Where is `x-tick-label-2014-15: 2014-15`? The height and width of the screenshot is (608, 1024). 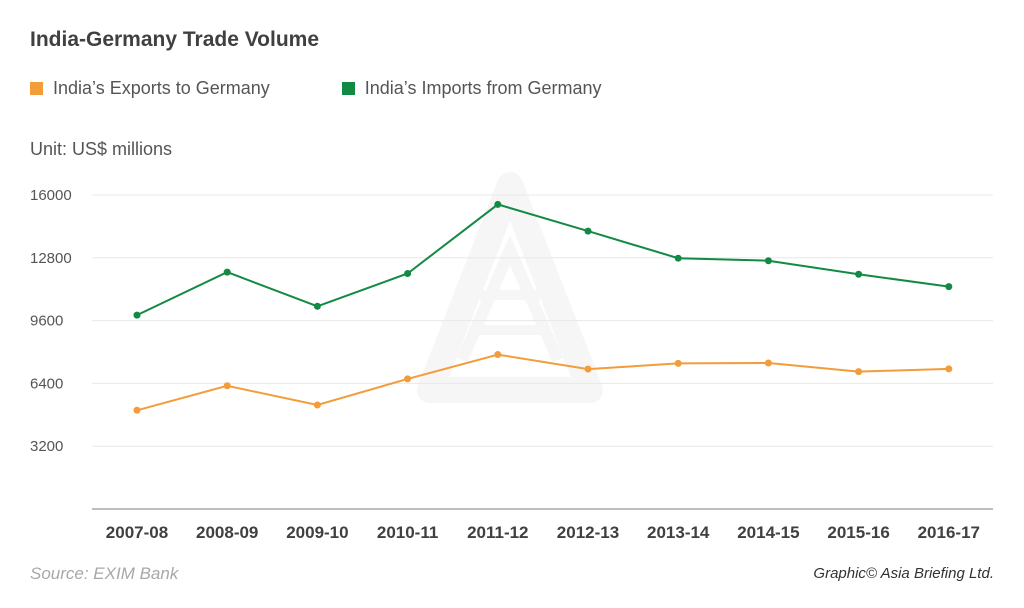
x-tick-label-2014-15: 2014-15 is located at coordinates (768, 532).